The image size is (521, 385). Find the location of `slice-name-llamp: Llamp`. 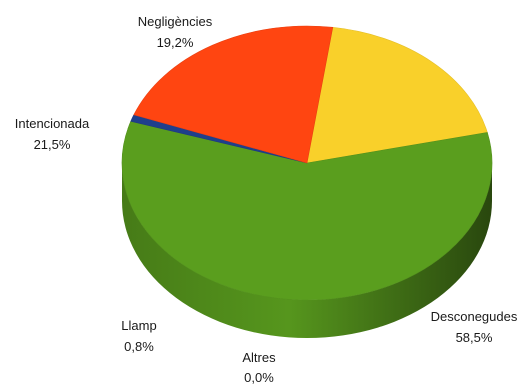

slice-name-llamp: Llamp is located at coordinates (138, 325).